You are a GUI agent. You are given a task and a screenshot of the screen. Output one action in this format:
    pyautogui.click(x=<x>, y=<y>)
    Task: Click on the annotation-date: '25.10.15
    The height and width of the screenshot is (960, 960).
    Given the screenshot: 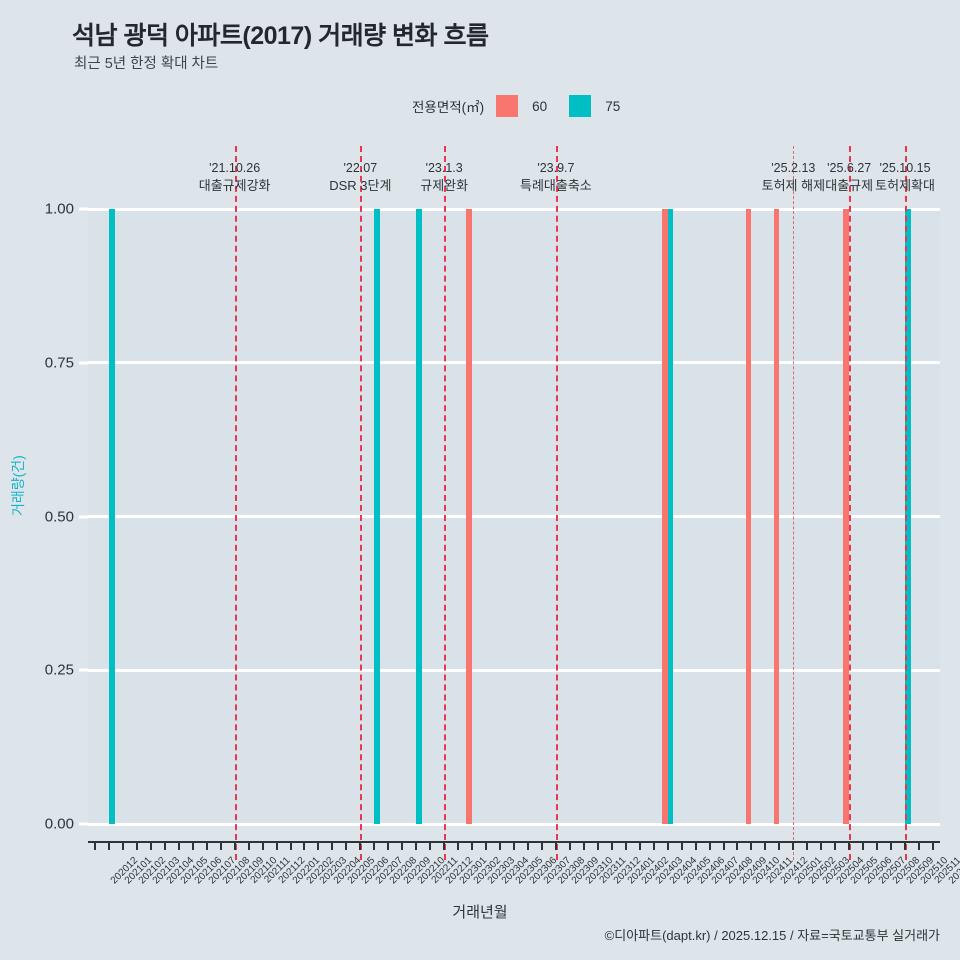 What is the action you would take?
    pyautogui.click(x=905, y=168)
    